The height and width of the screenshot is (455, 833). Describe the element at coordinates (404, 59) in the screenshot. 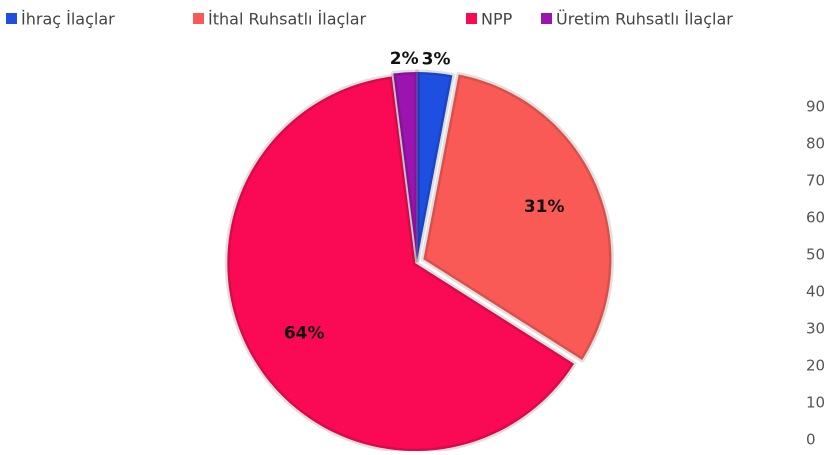

I see `data-label: 2%` at that location.